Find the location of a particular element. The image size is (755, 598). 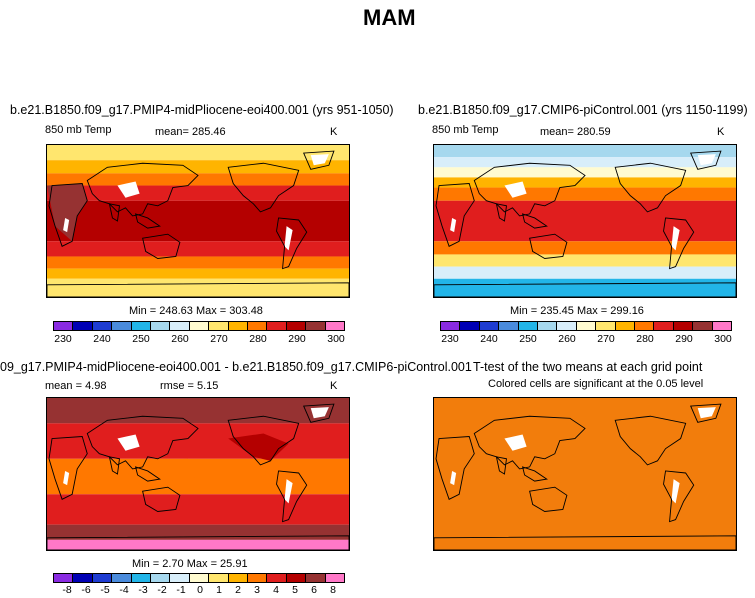

warm-region is located at coordinates (172, 470).